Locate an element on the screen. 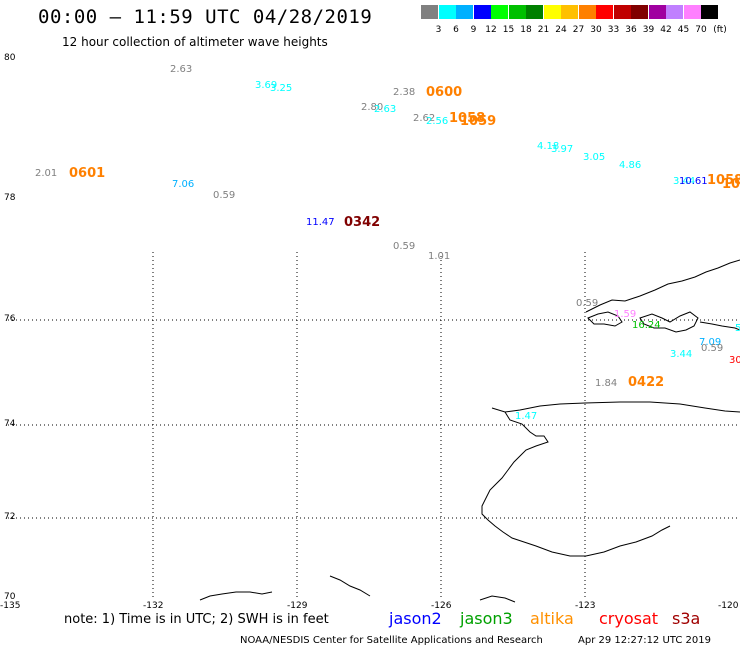  legend-level-label: 70 is located at coordinates (701, 30).